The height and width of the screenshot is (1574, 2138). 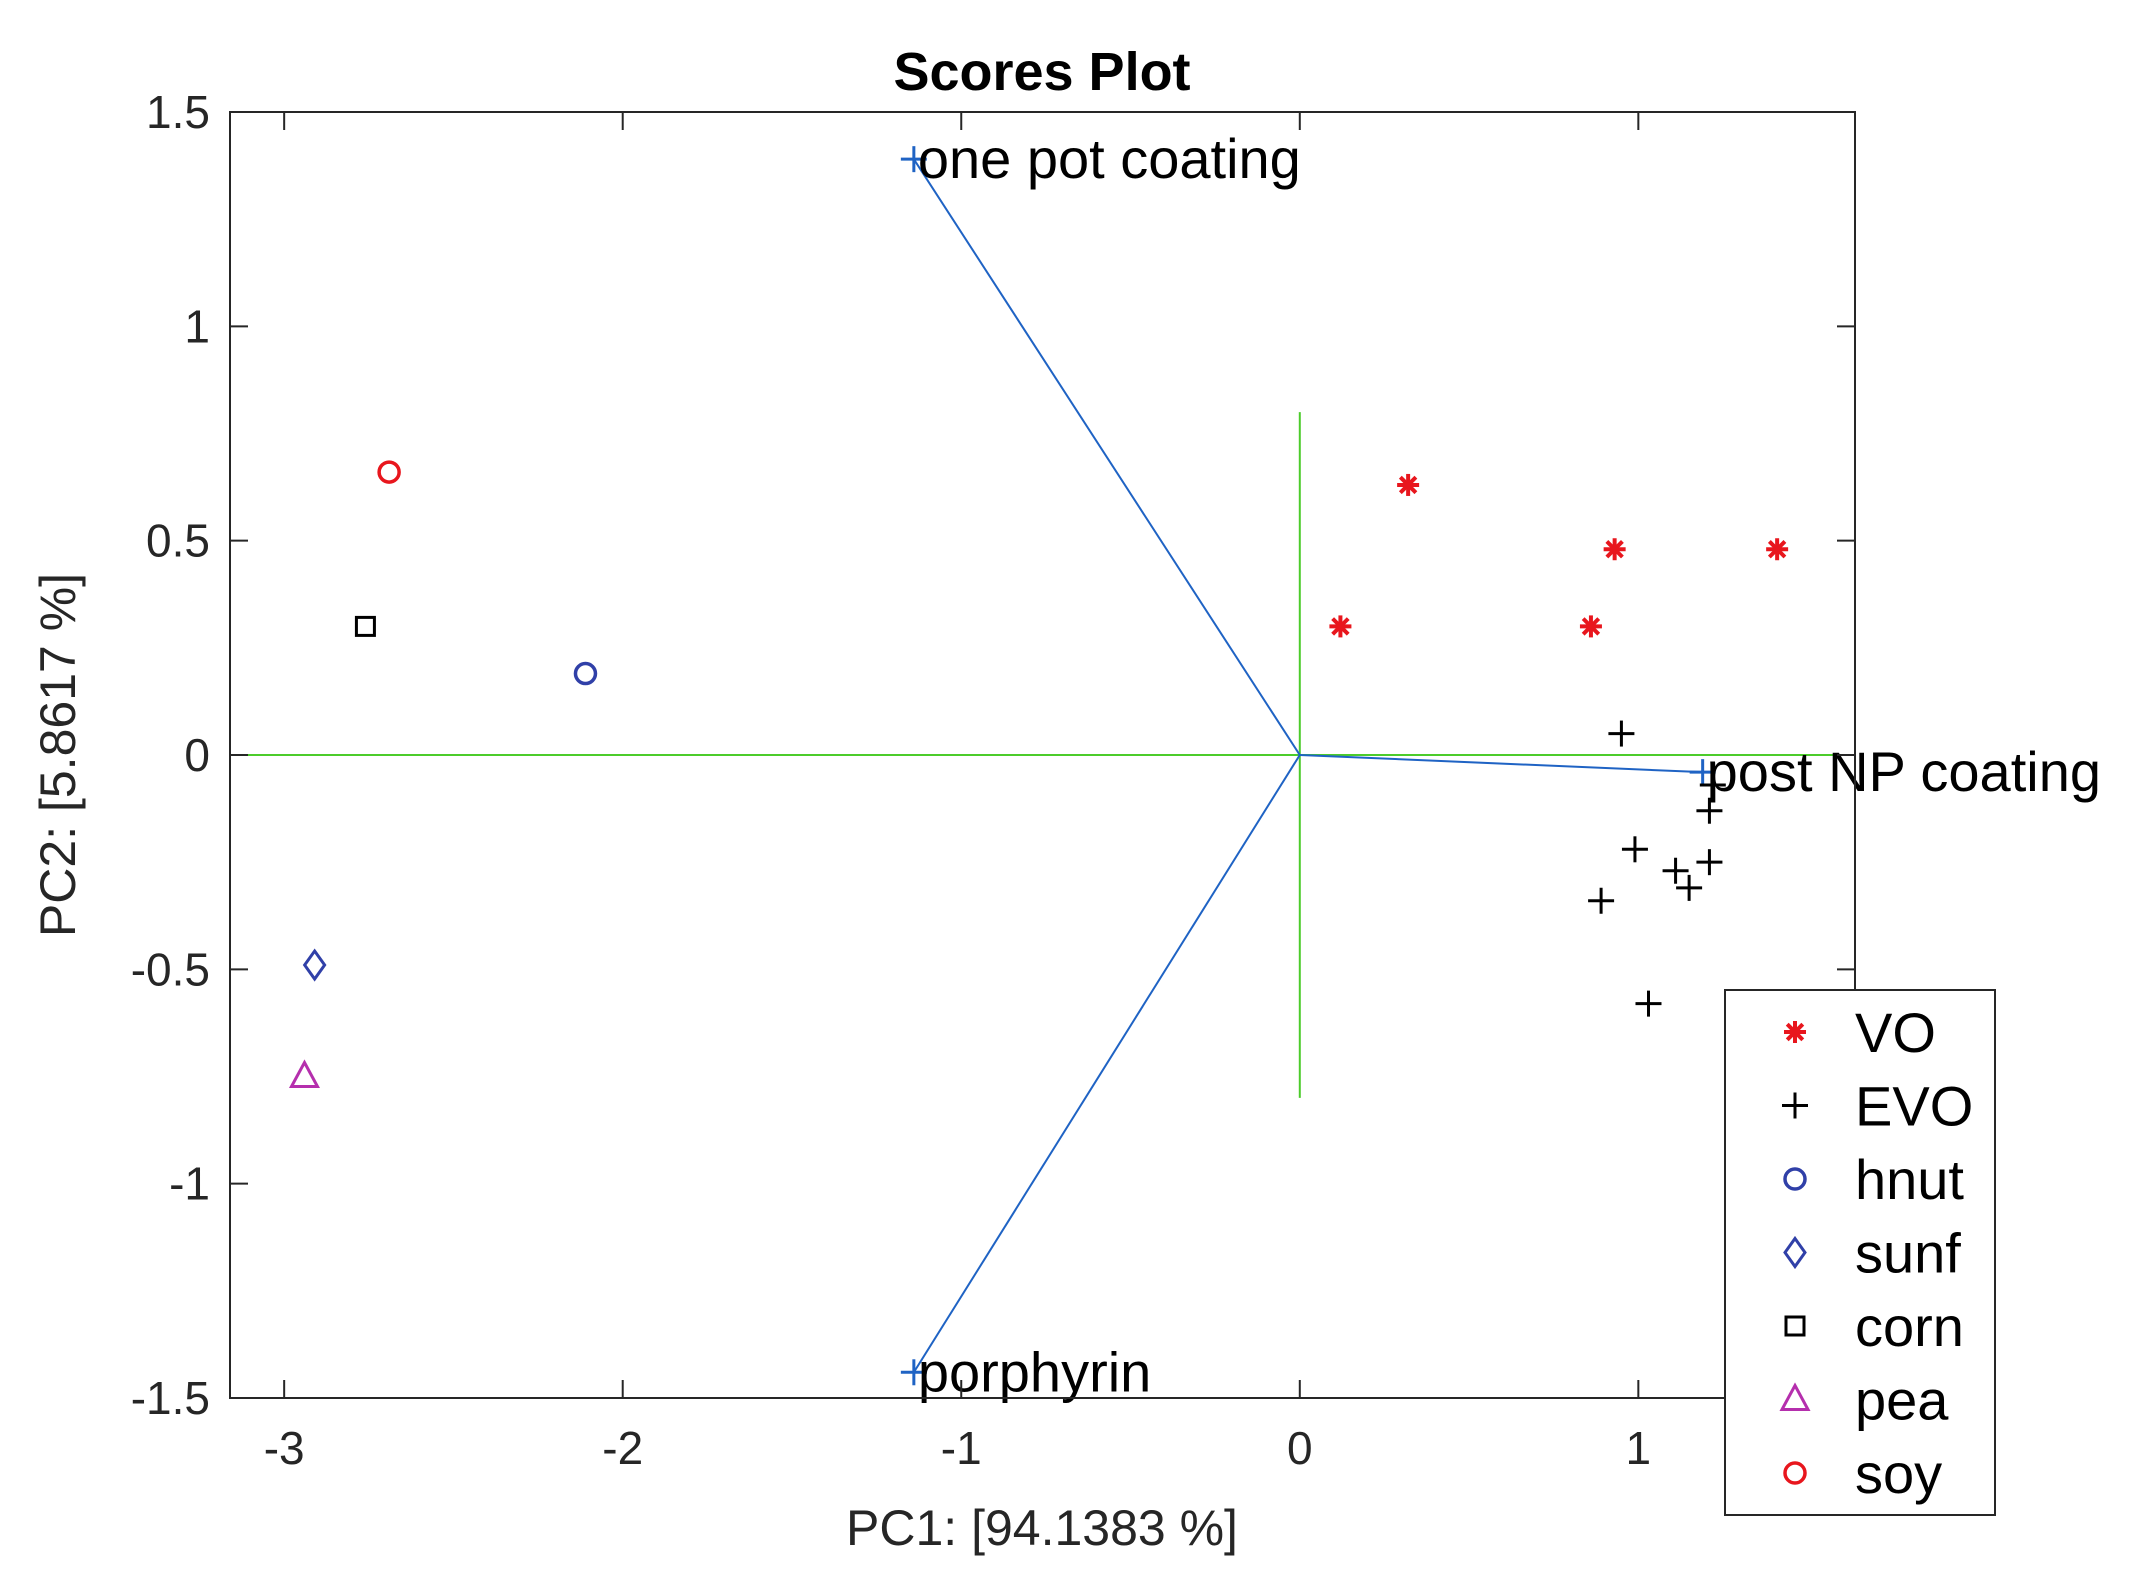 I want to click on legend-marker-corn, so click(x=1795, y=1326).